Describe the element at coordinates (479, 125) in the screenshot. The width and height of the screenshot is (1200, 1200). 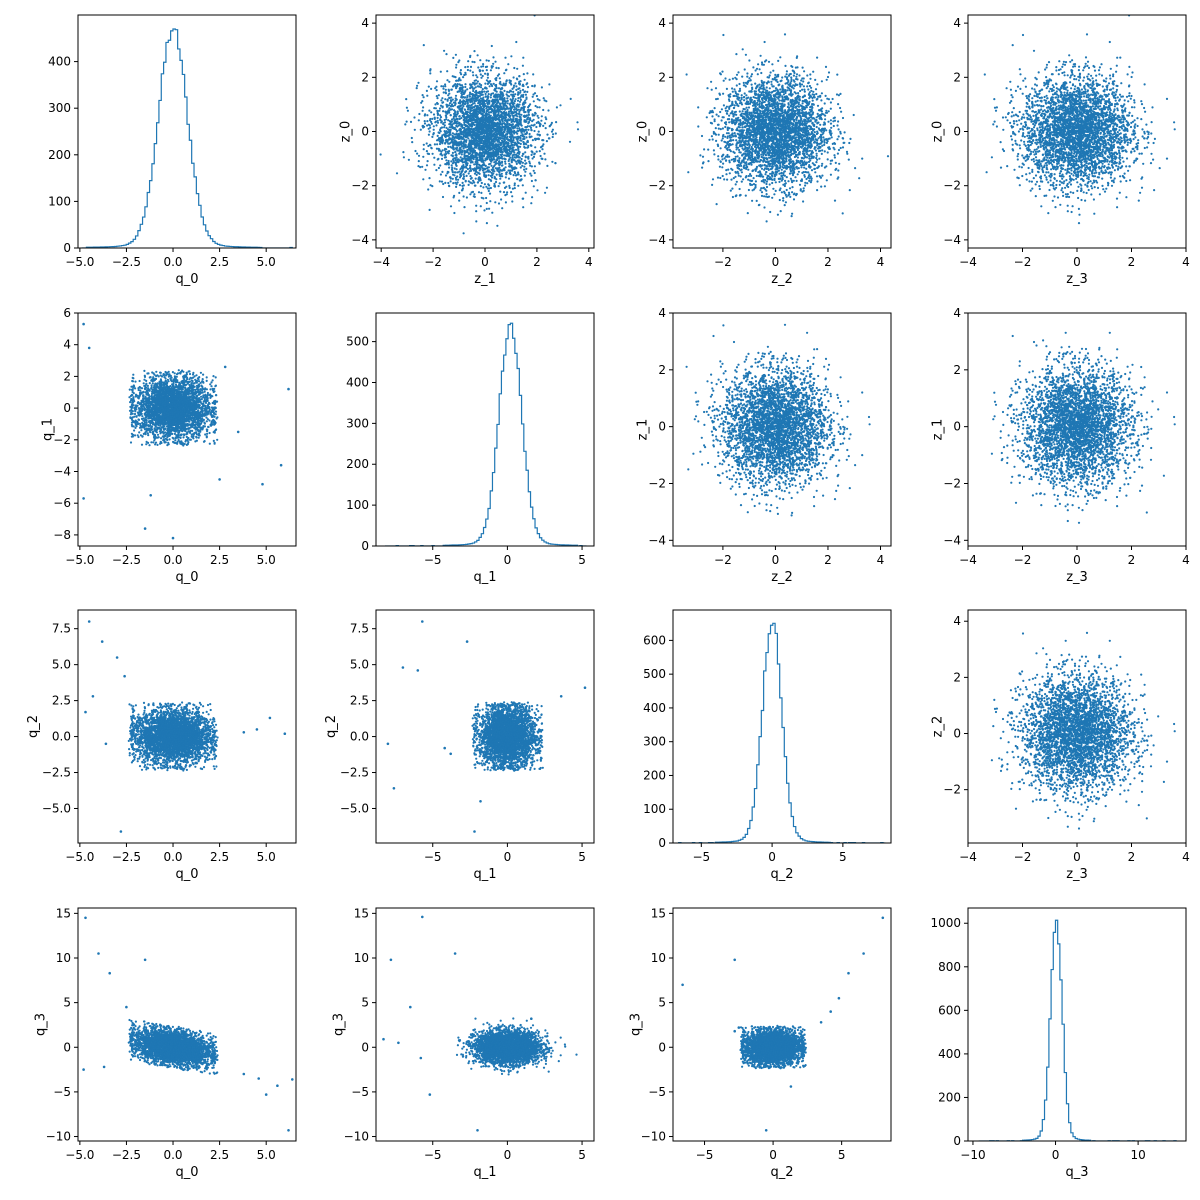
I see `plot-area` at that location.